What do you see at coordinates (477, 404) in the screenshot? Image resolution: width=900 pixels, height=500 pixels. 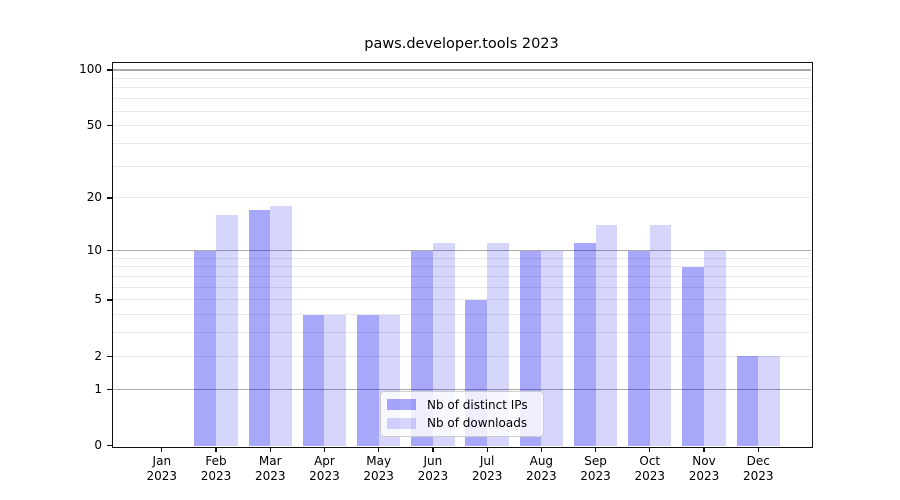 I see `legend-label-distinct-ips: Nb of distinct IPs` at bounding box center [477, 404].